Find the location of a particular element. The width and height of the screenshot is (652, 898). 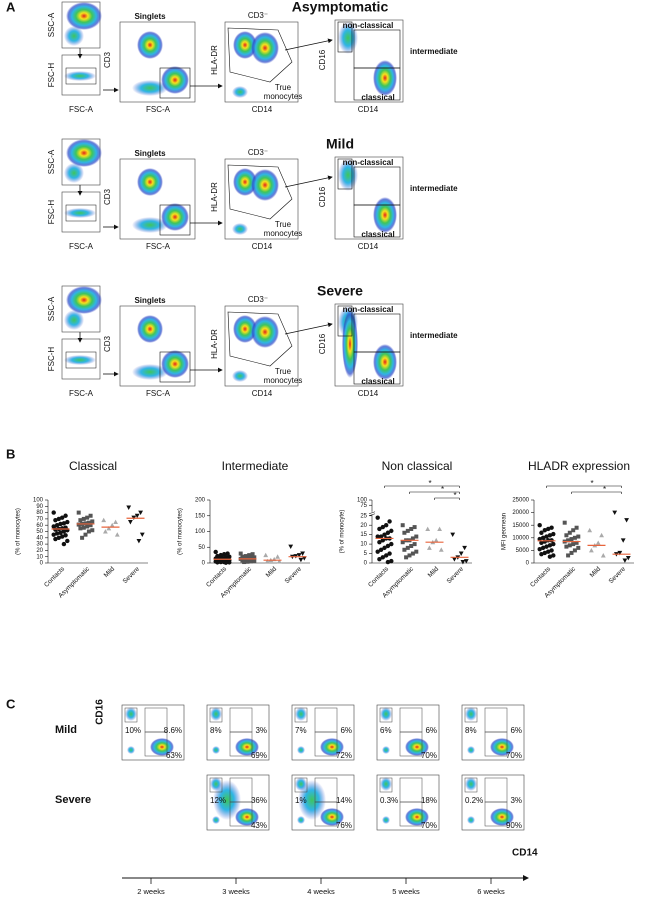

percentage: 70% is located at coordinates (429, 755).